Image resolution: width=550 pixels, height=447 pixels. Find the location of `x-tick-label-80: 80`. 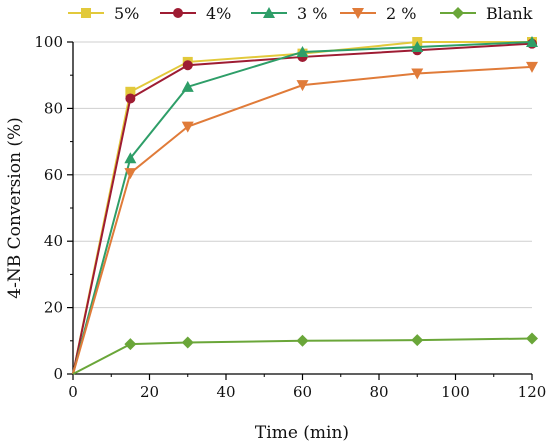

x-tick-label-80: 80 is located at coordinates (378, 392).